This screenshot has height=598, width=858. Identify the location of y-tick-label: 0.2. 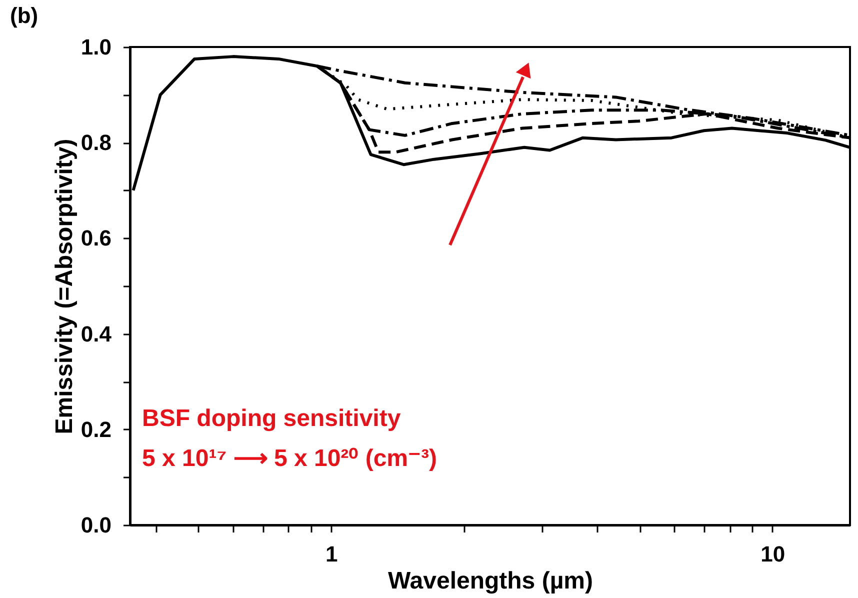
(96, 429).